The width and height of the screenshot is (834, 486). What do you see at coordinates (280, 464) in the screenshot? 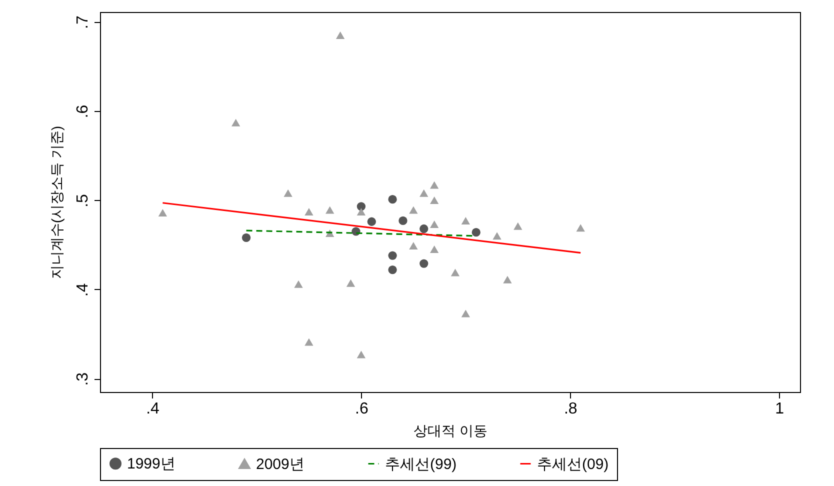
I see `legend-label: 2009년` at bounding box center [280, 464].